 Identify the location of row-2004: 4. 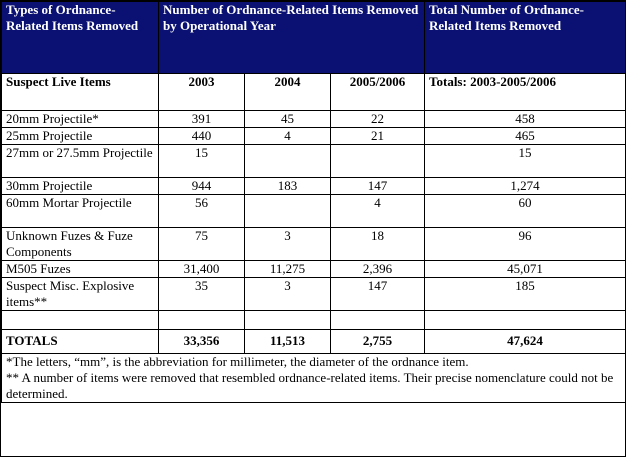
(287, 136).